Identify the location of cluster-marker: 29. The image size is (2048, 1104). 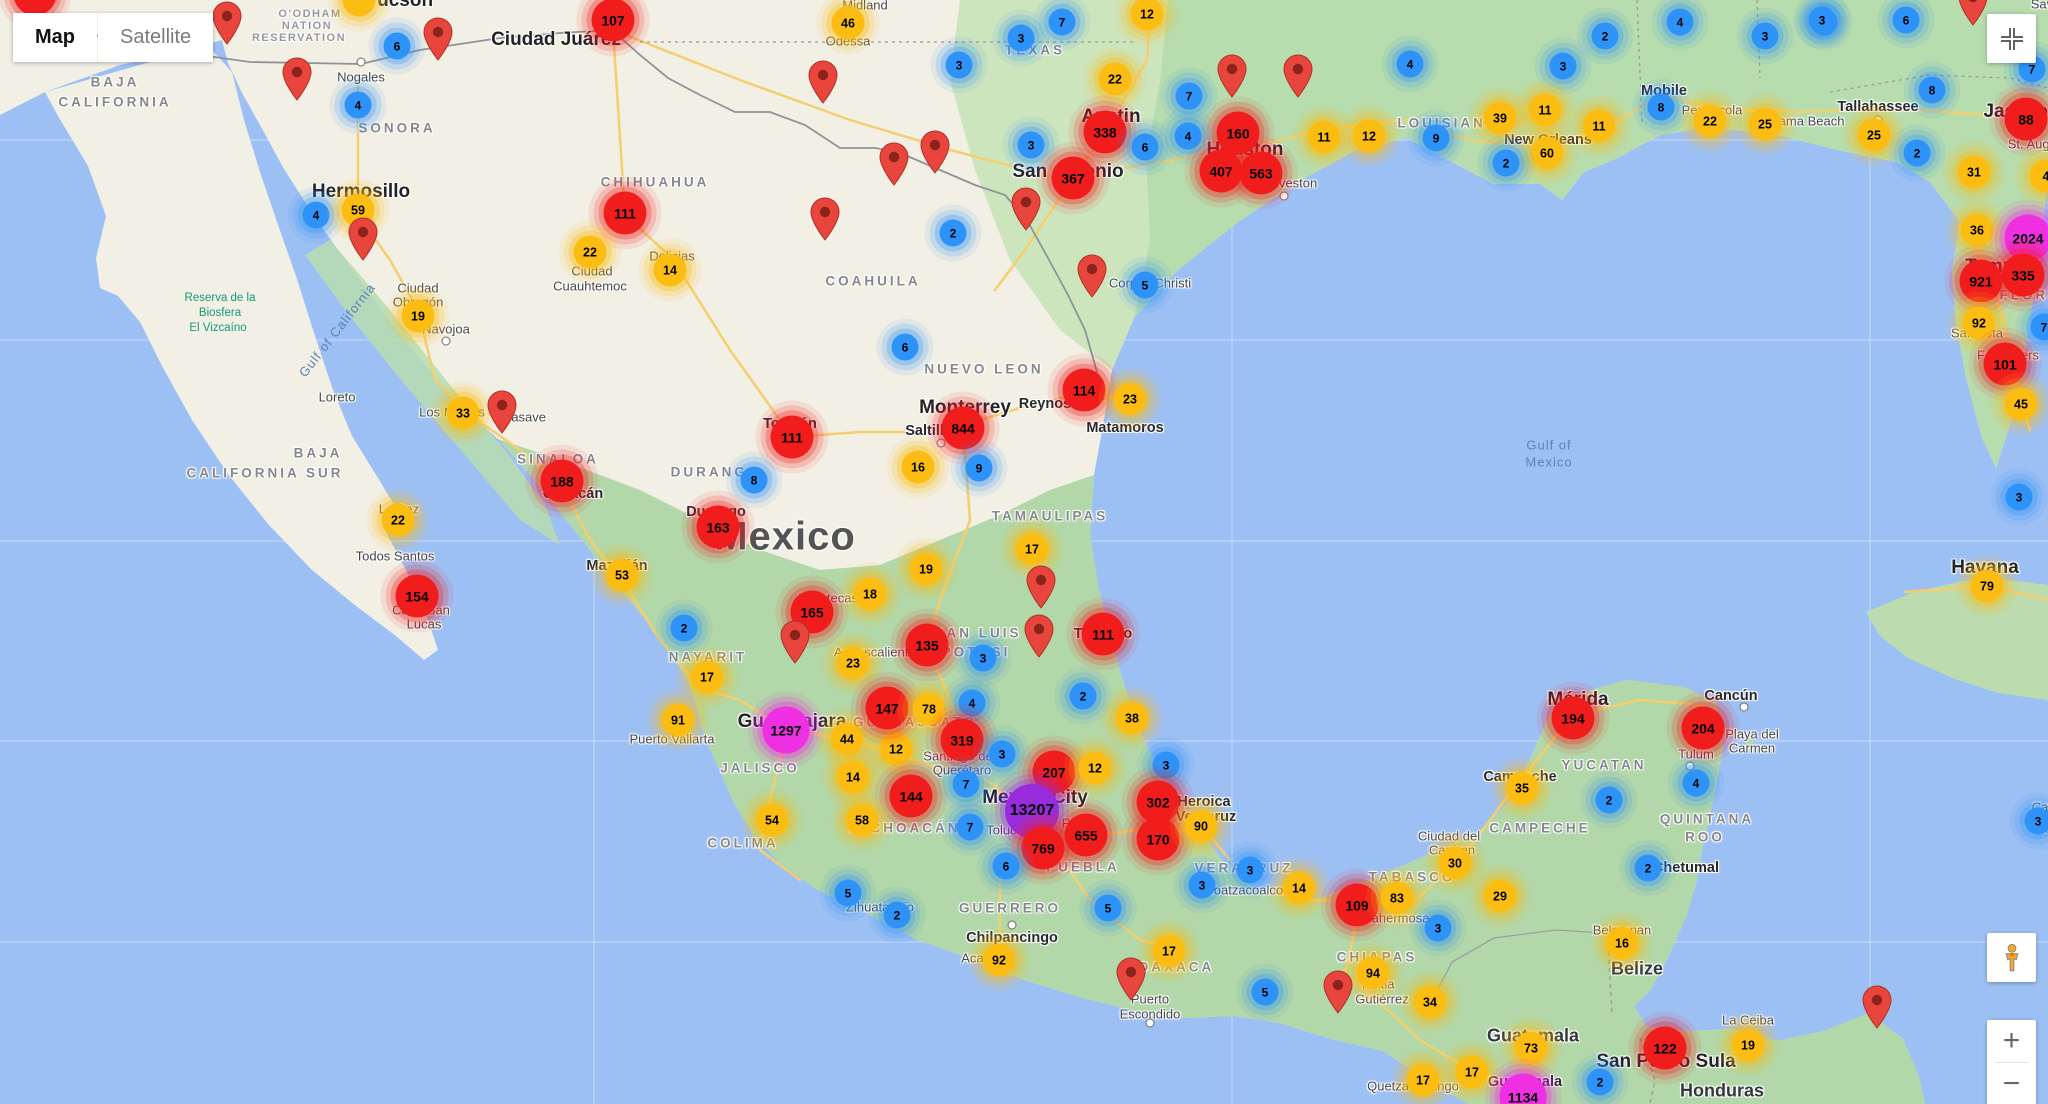
(1500, 896).